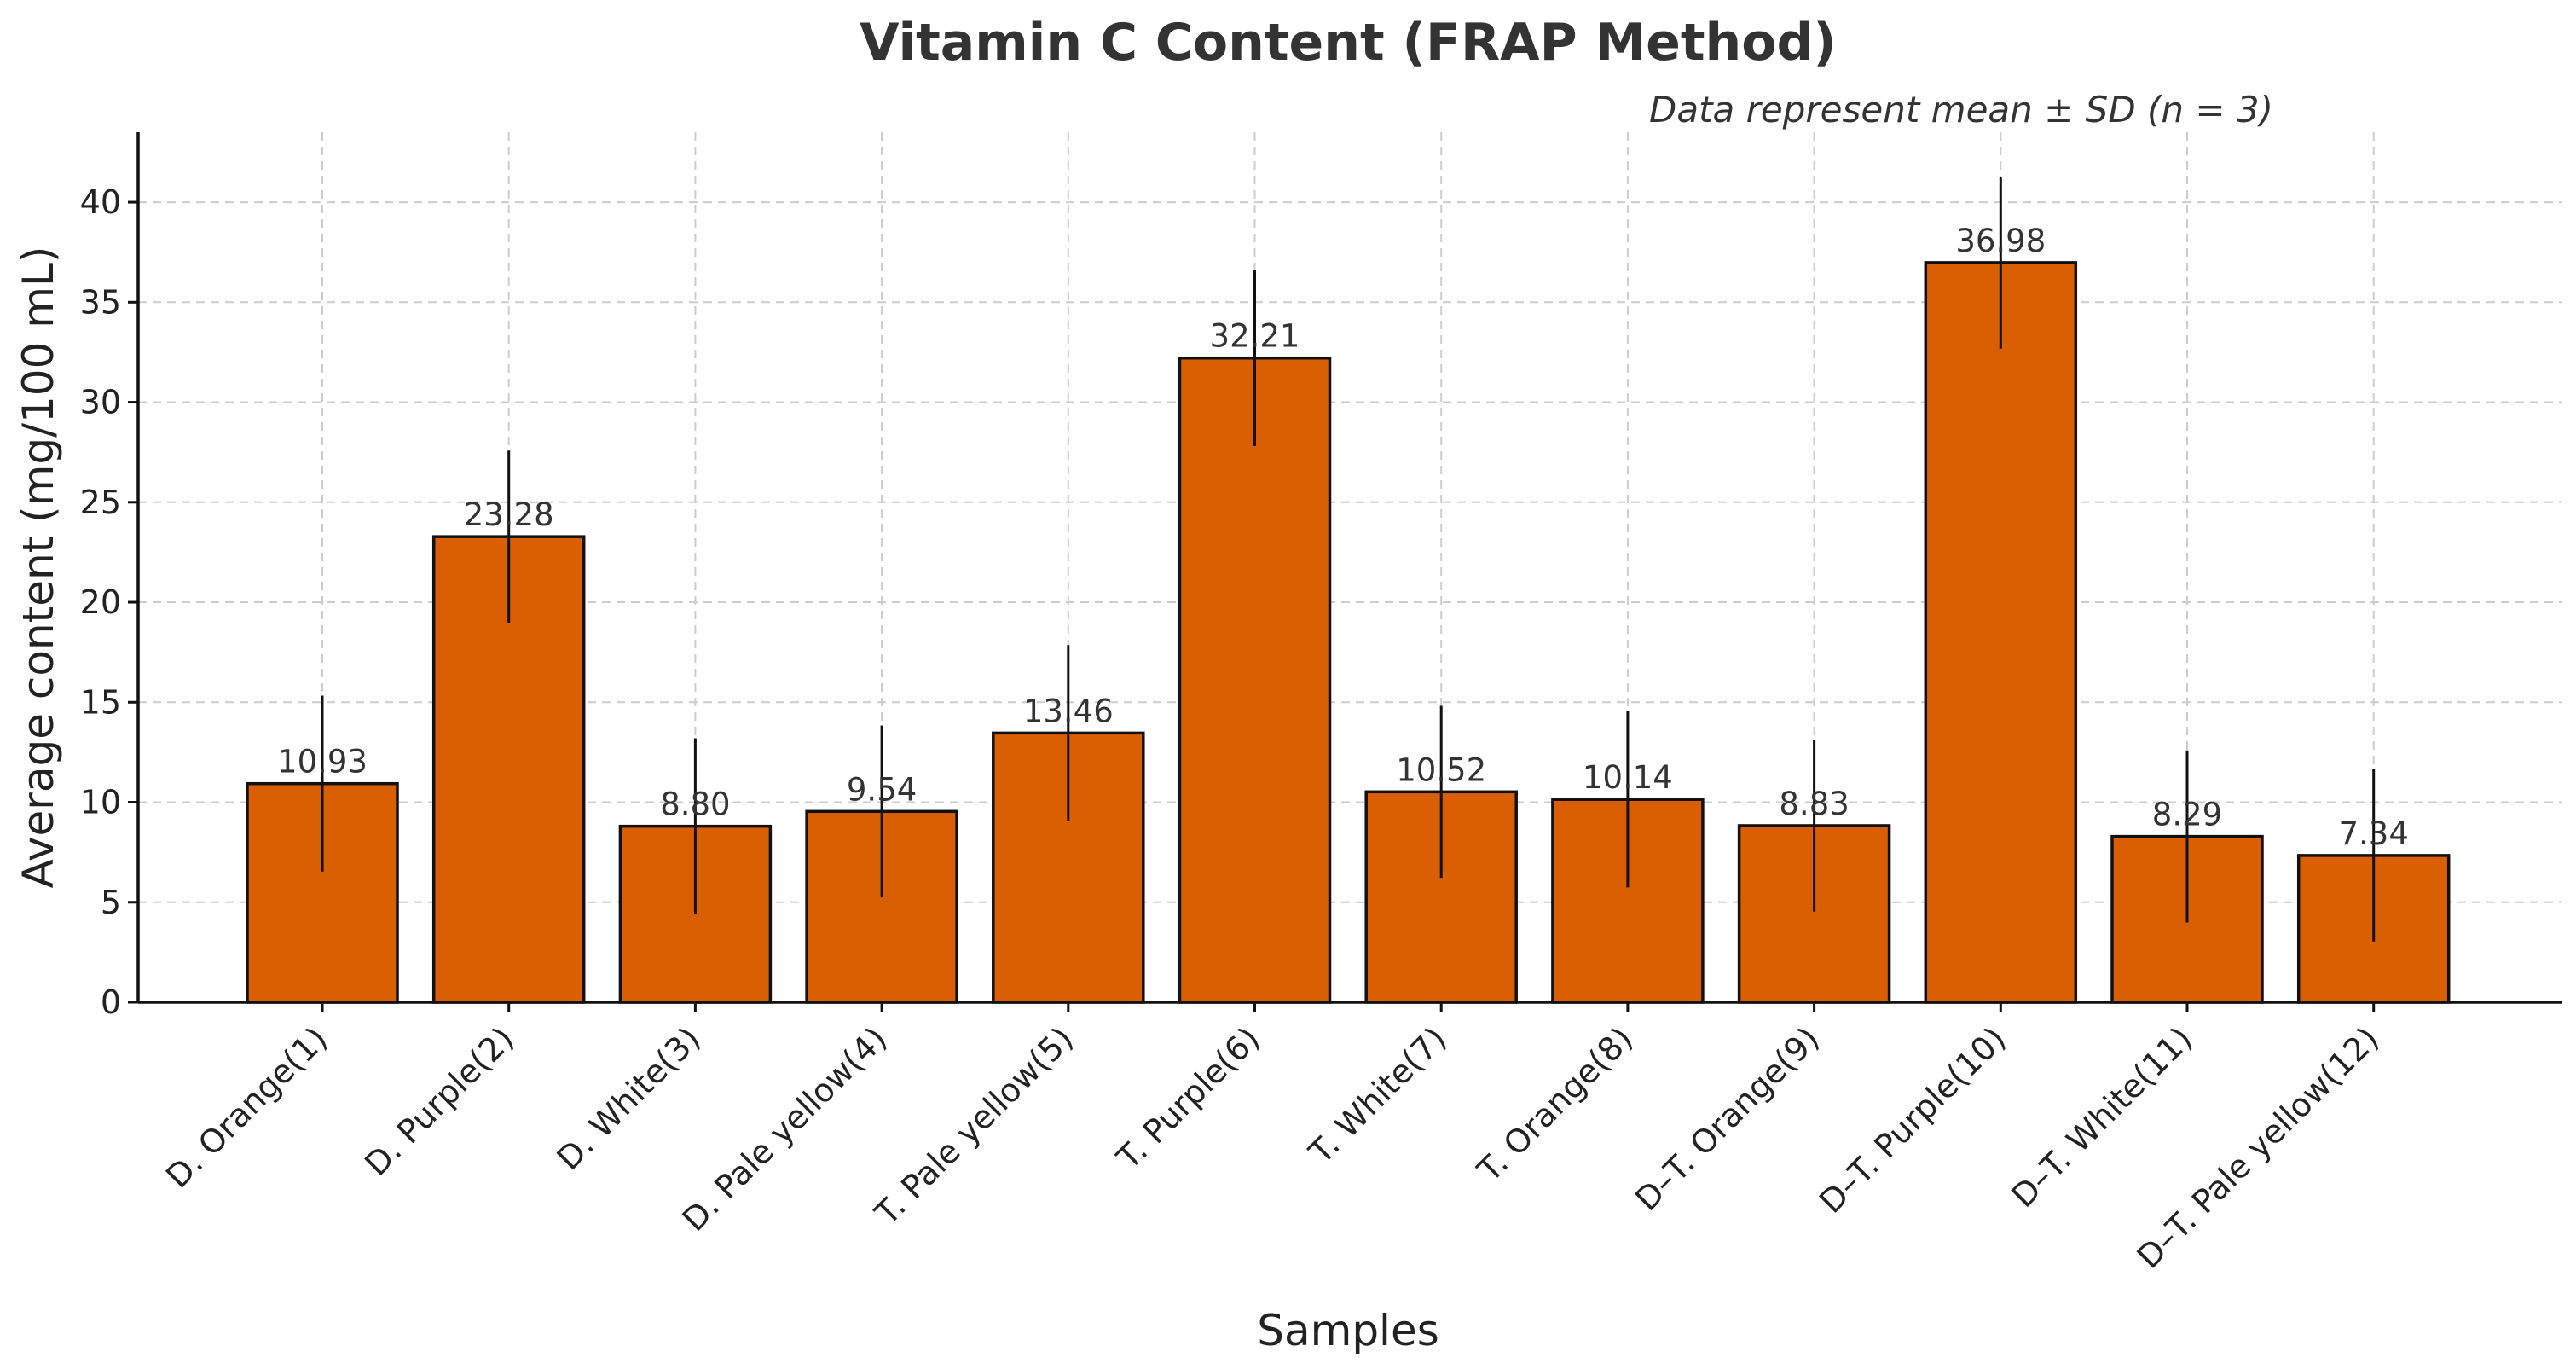  What do you see at coordinates (100, 502) in the screenshot?
I see `y-tick-label: 25` at bounding box center [100, 502].